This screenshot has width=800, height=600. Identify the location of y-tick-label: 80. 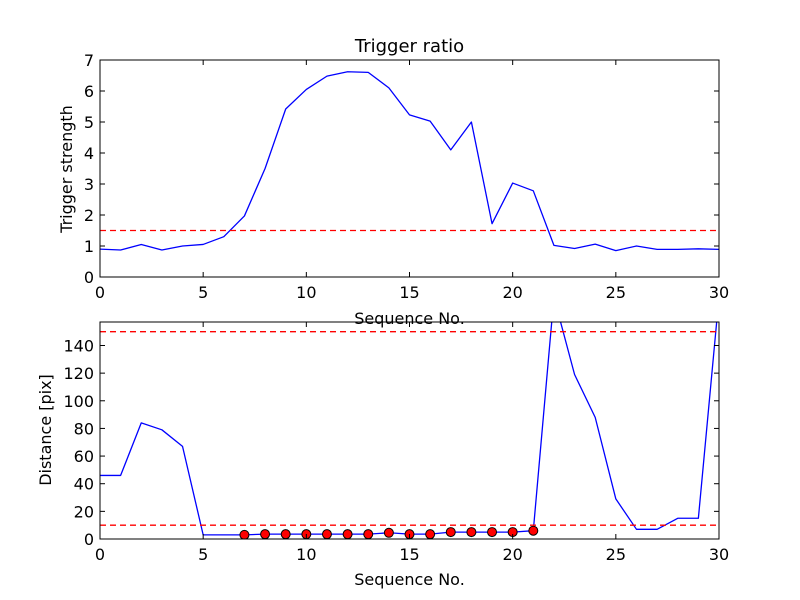
(84, 428).